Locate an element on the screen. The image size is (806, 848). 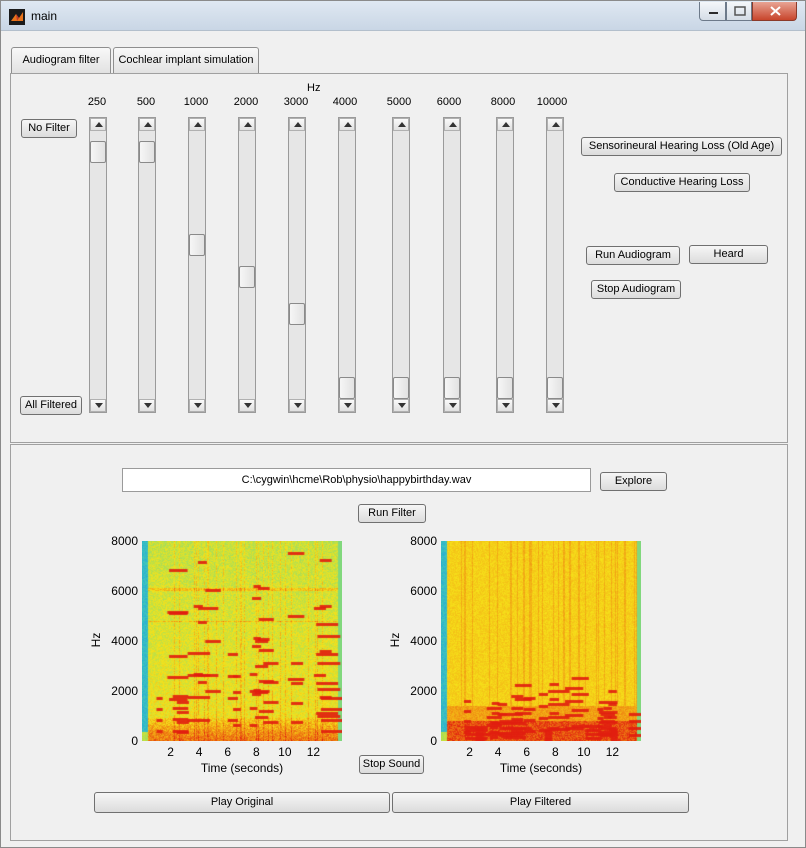
run-filter-button: Run Filter is located at coordinates (392, 513).